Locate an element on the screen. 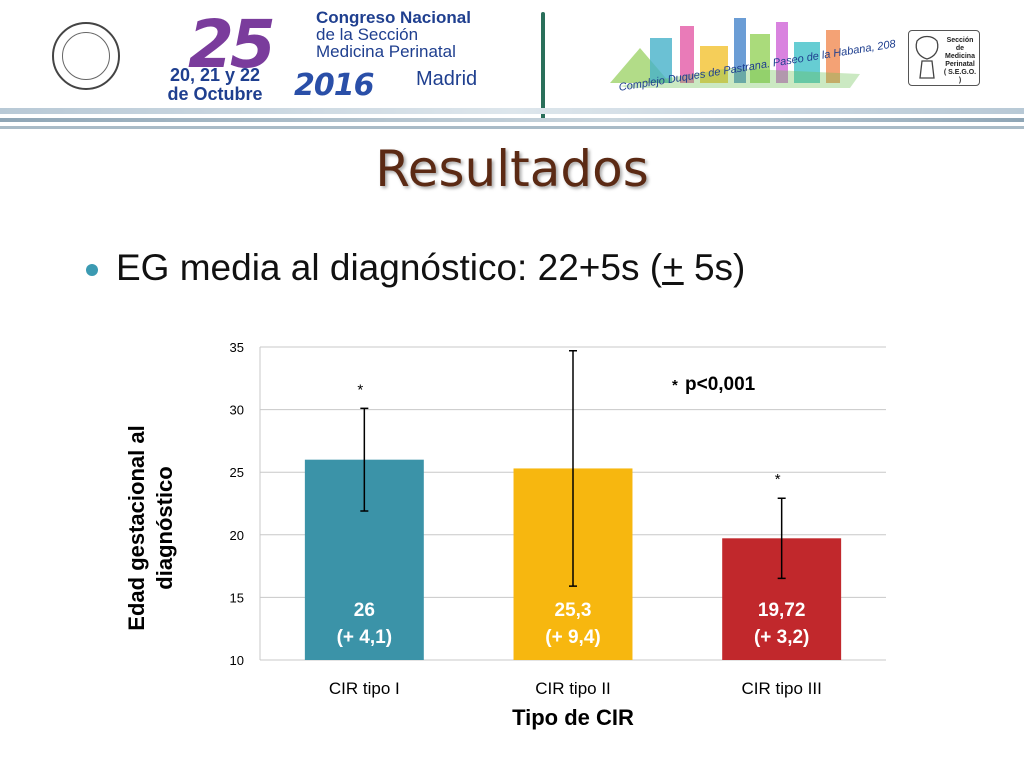  bar-value-label: 26 is located at coordinates (364, 610).